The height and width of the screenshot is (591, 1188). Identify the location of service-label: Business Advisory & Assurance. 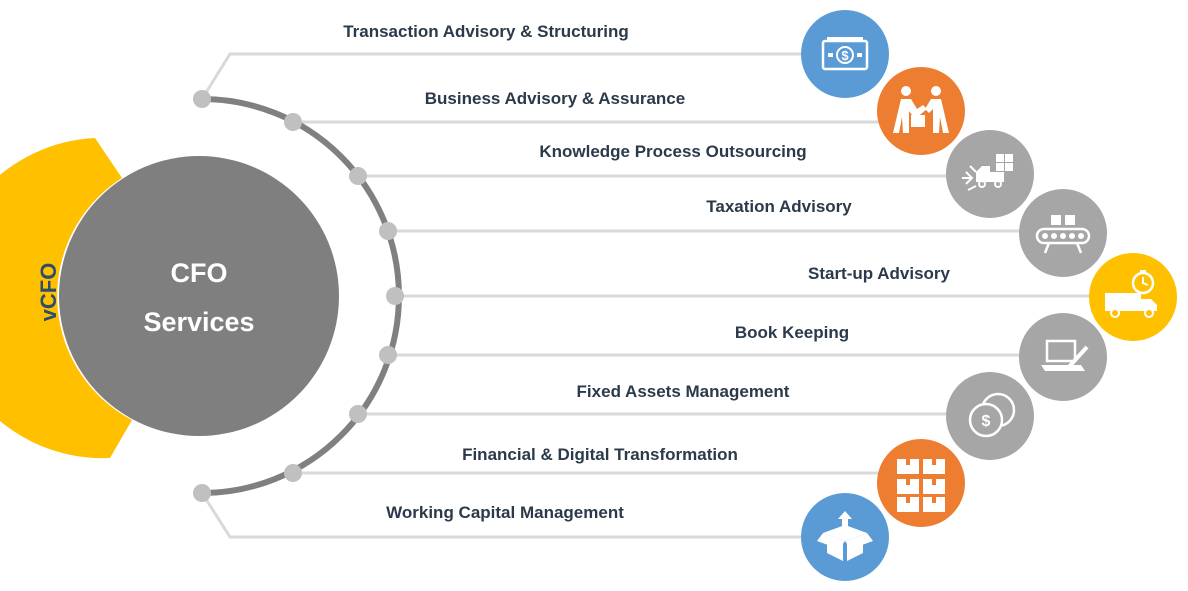
(555, 98).